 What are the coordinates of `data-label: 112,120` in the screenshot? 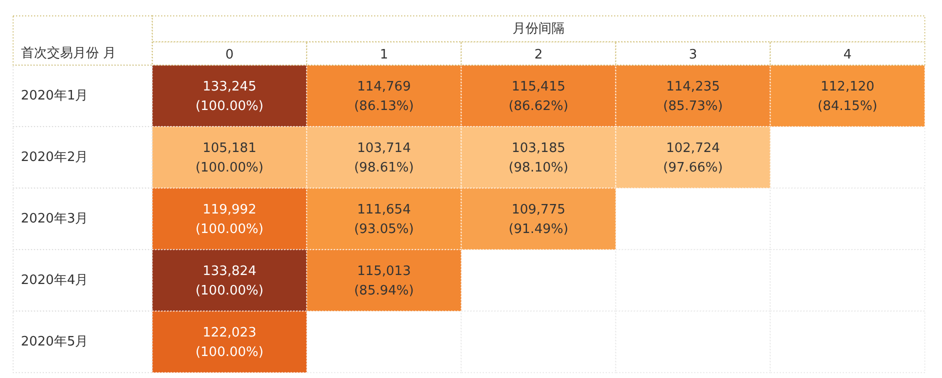 It's located at (847, 86).